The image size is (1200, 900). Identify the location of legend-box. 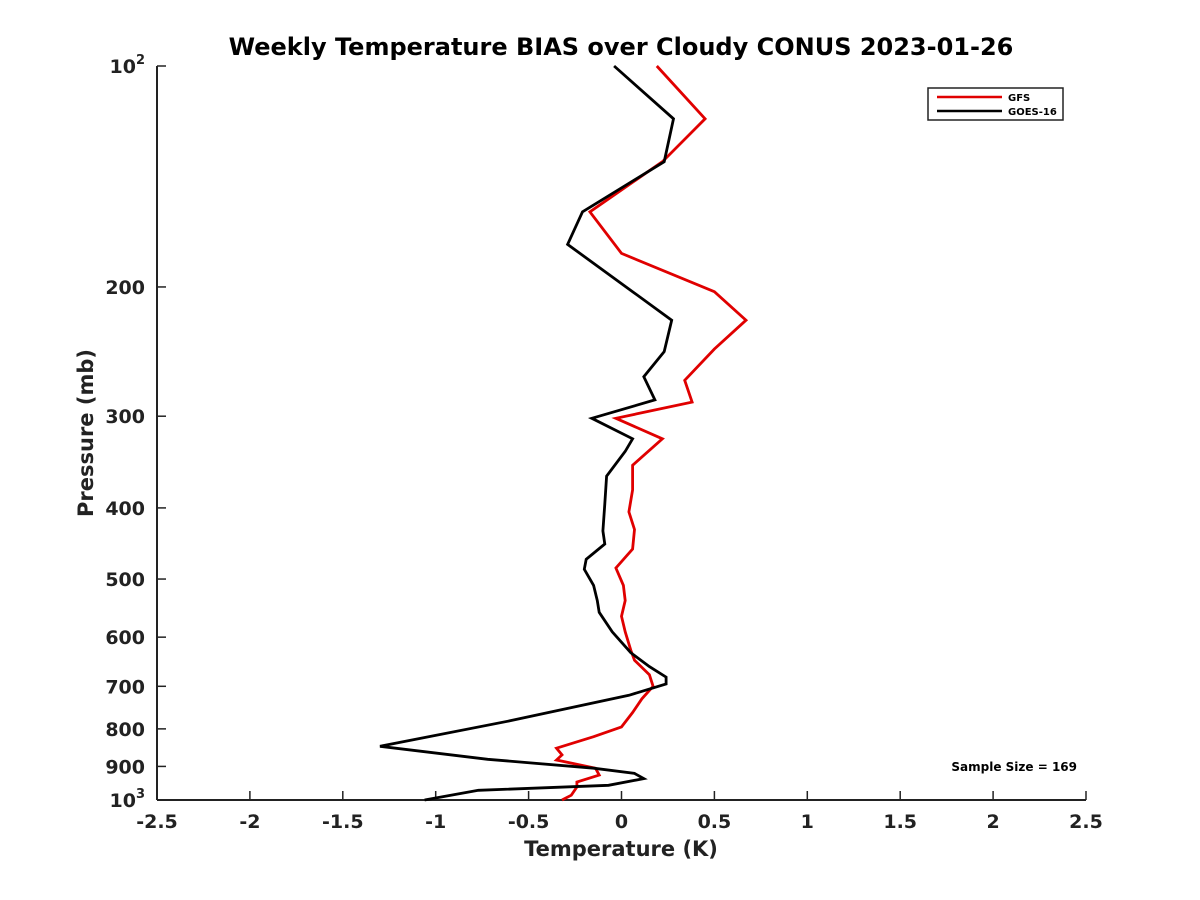
(995, 104).